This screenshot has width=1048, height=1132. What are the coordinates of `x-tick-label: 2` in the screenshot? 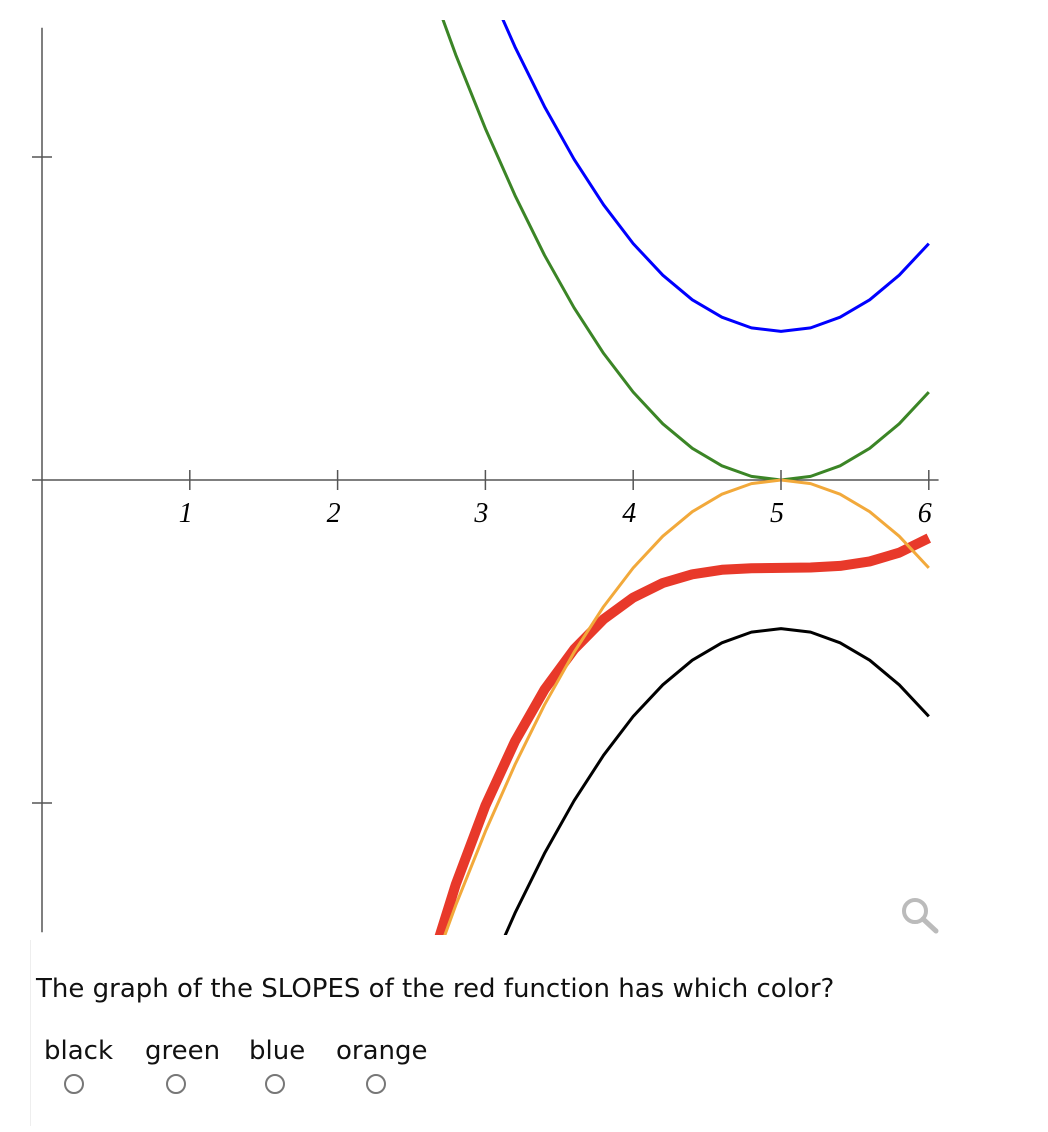 It's located at (334, 513).